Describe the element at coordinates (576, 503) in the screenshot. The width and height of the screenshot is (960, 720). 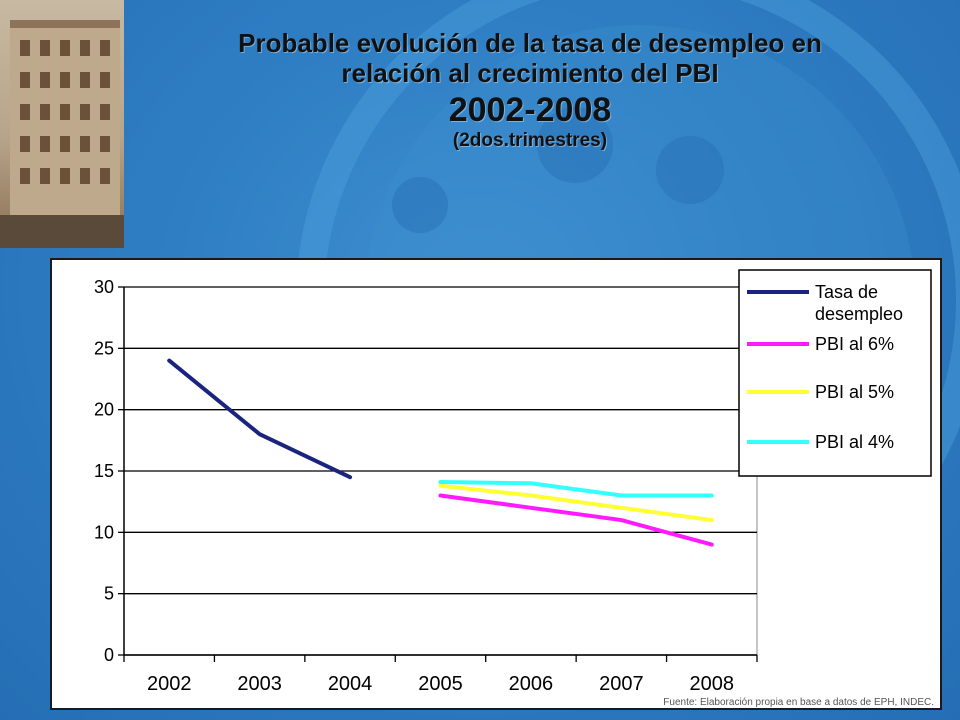
I see `series-line-pbi-al-5-` at that location.